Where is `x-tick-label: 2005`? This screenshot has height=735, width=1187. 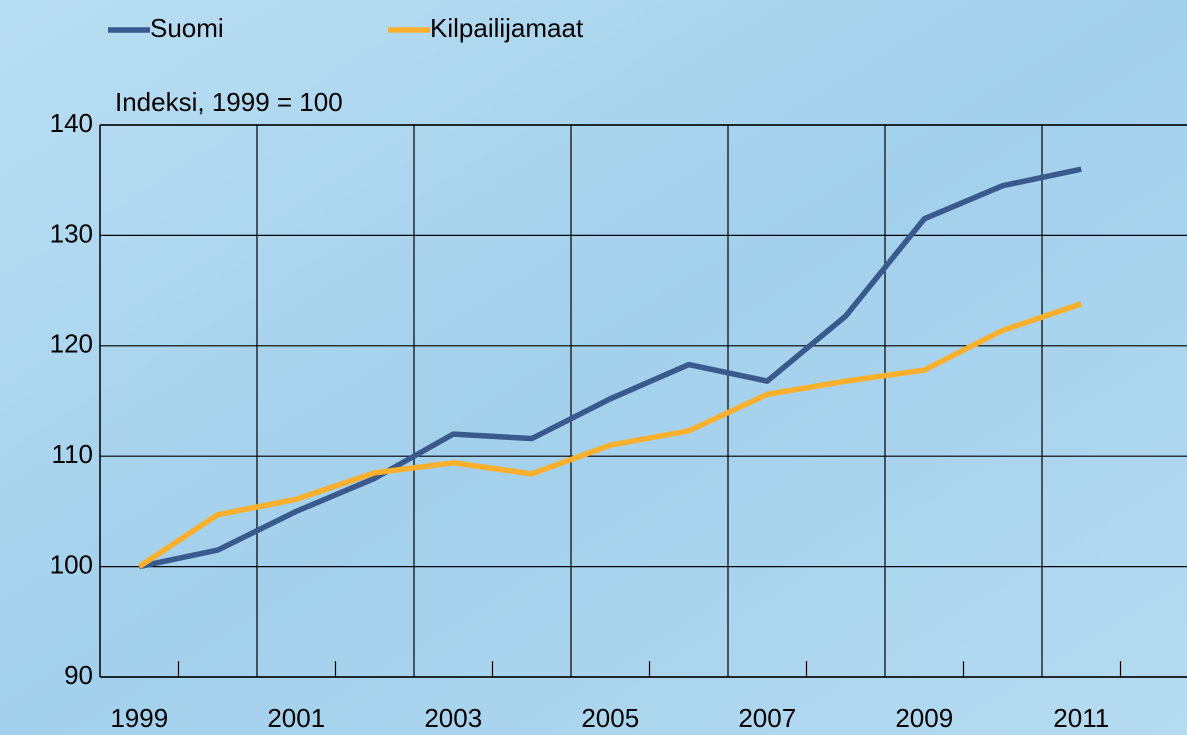
x-tick-label: 2005 is located at coordinates (610, 718).